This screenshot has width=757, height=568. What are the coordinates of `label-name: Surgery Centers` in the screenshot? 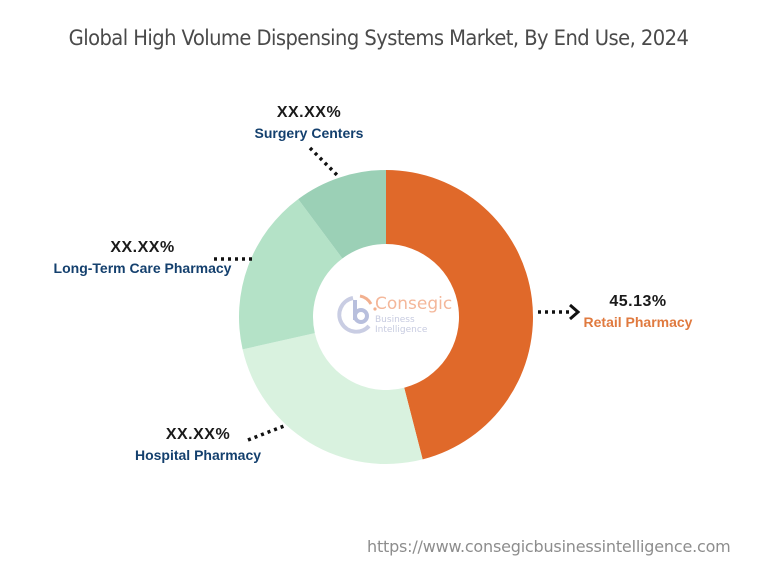 It's located at (309, 133).